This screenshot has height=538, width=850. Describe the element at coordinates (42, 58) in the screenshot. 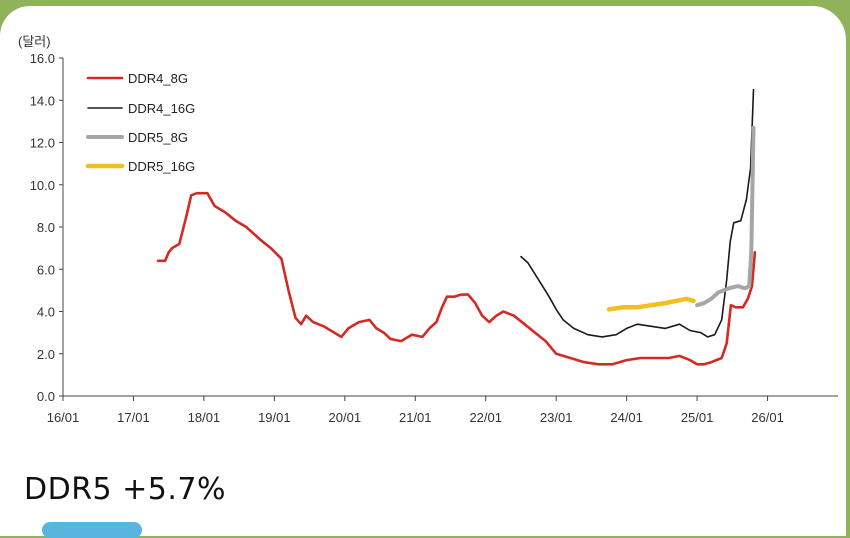

I see `y-tick-label: 16.0` at that location.